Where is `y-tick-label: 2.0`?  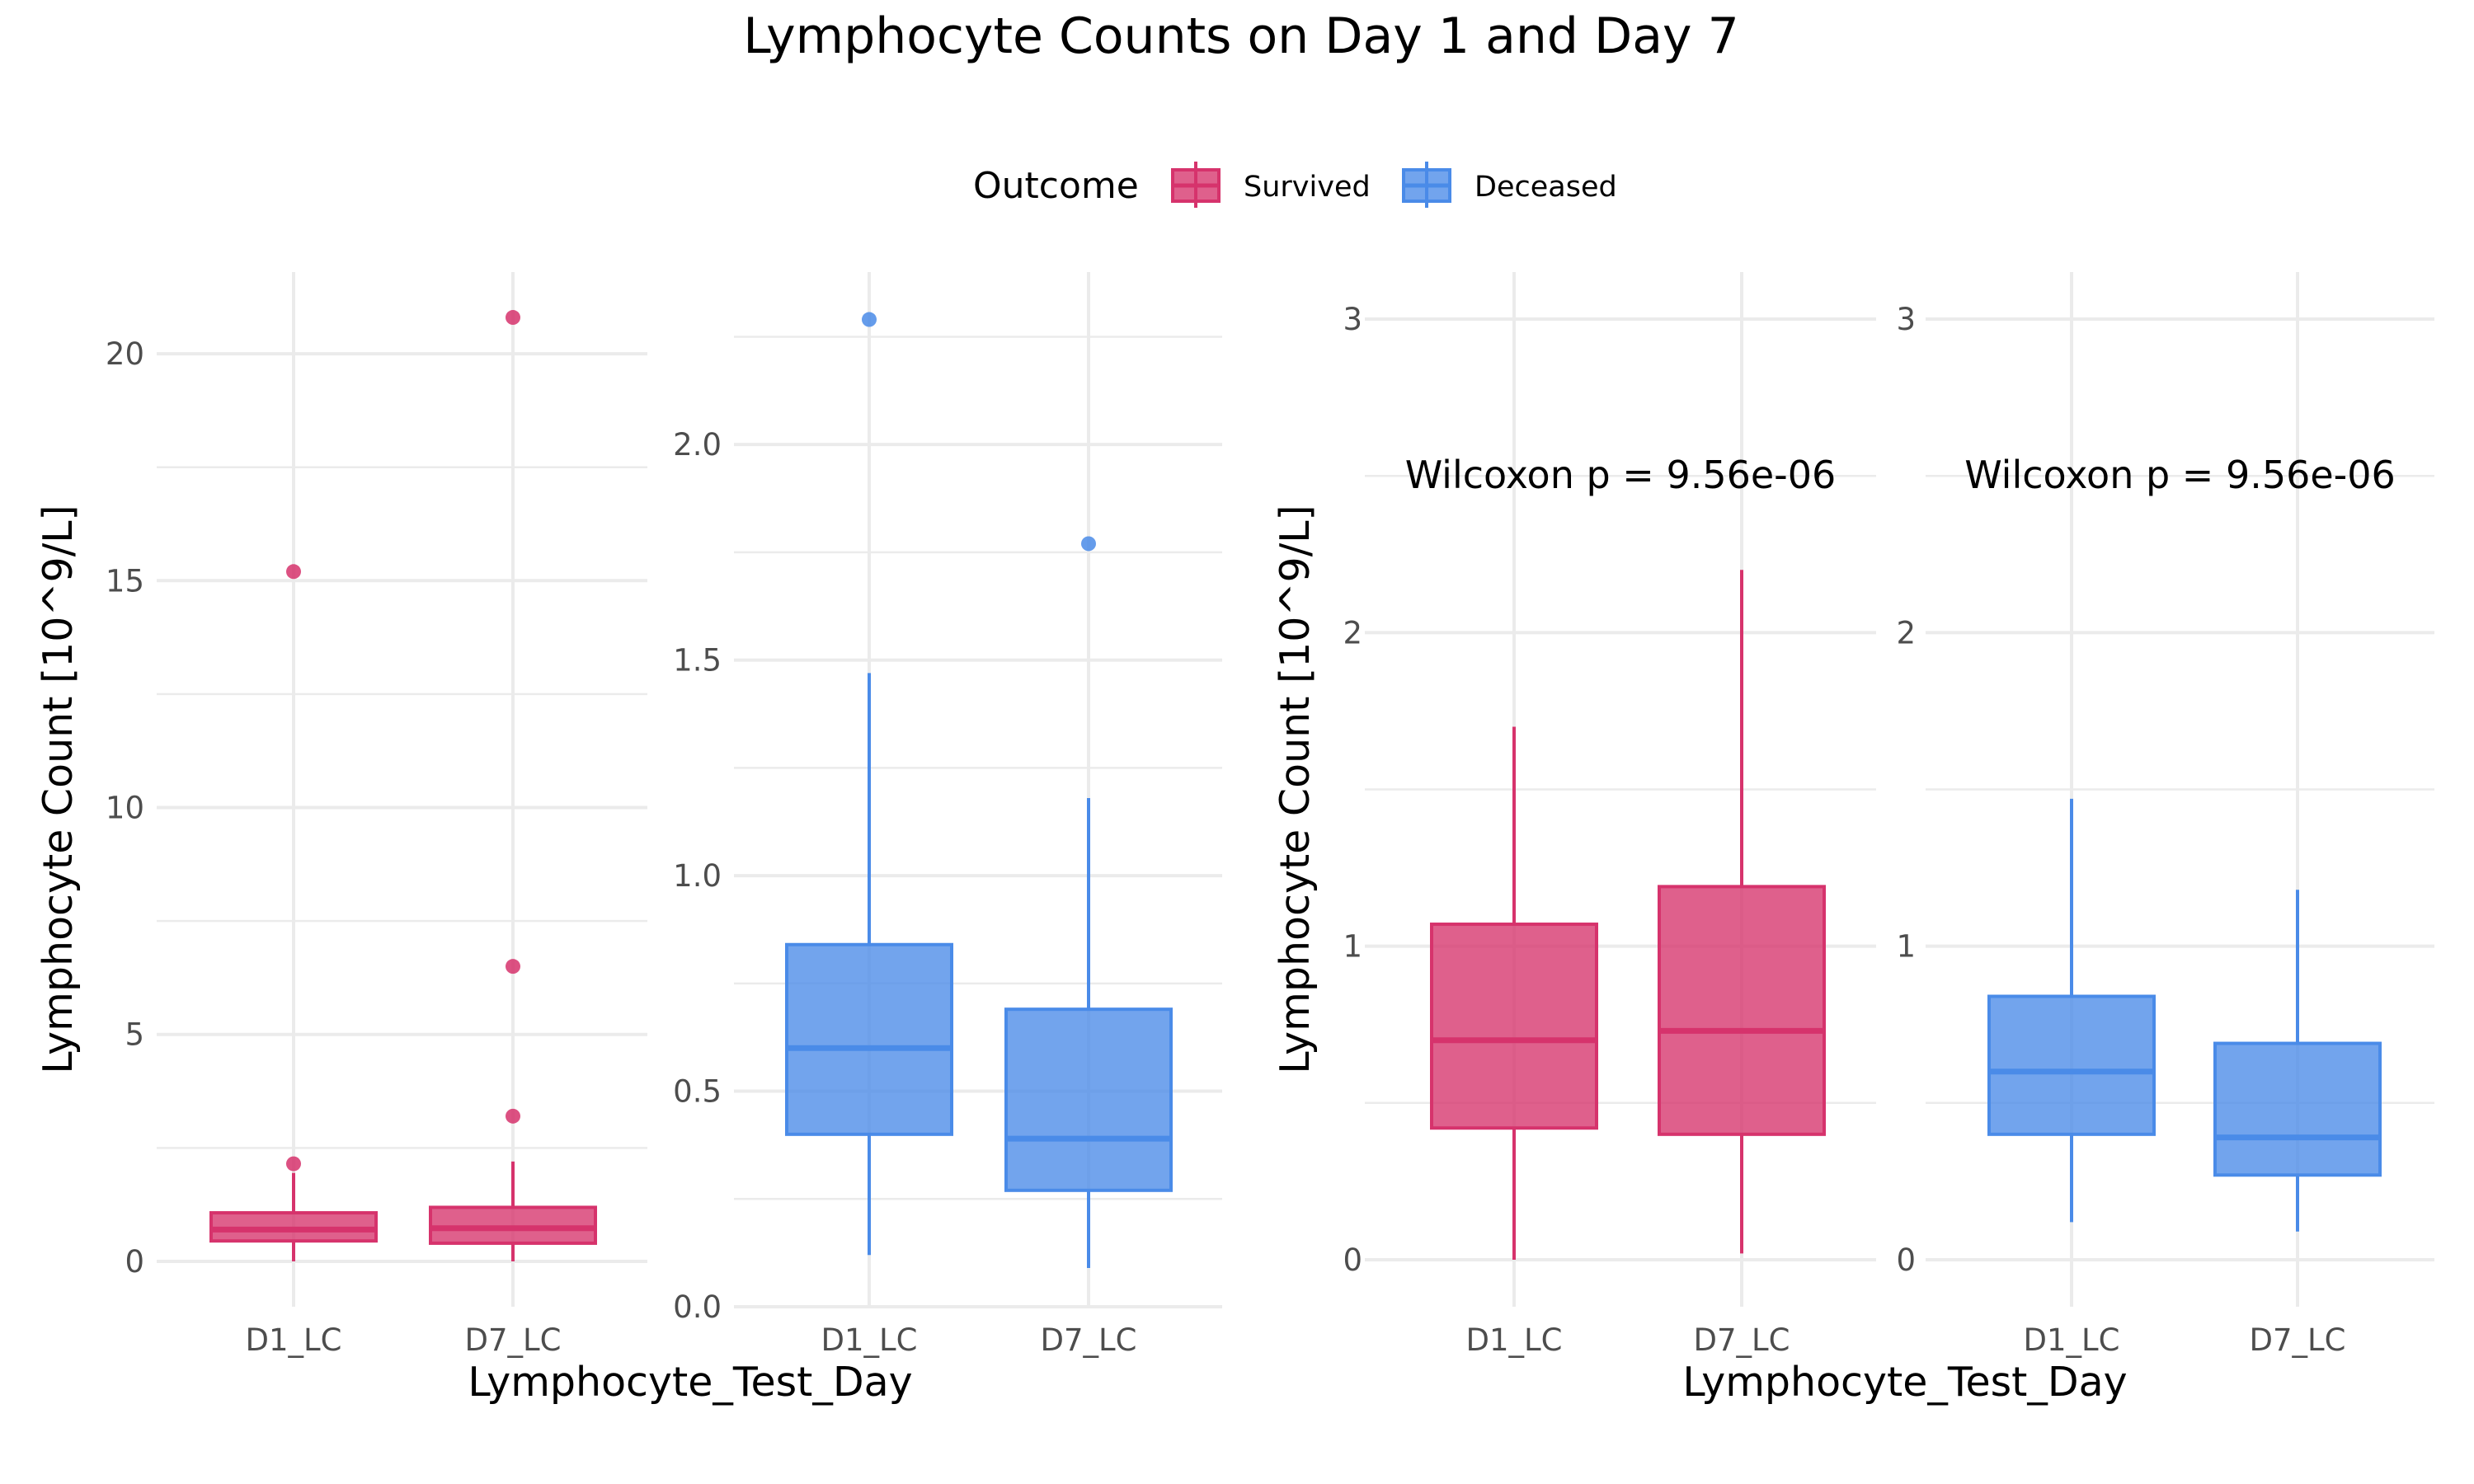 y-tick-label: 2.0 is located at coordinates (697, 445).